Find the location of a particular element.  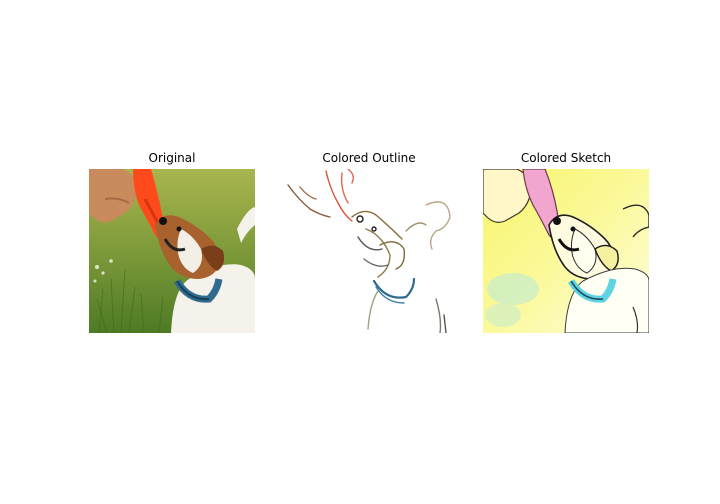

image-colored-outline is located at coordinates (369, 251).